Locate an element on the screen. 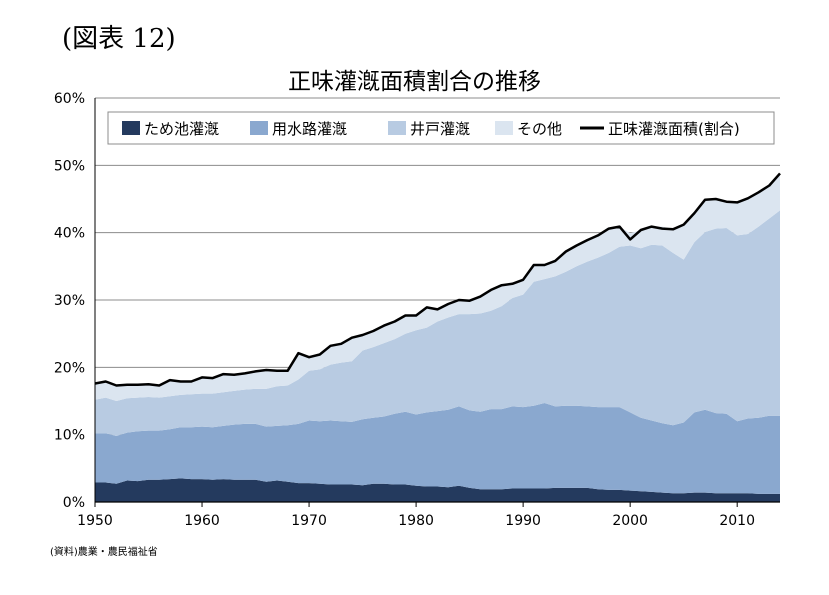 The height and width of the screenshot is (595, 829). source-note: (資料)農業・農民福祉省 is located at coordinates (104, 552).